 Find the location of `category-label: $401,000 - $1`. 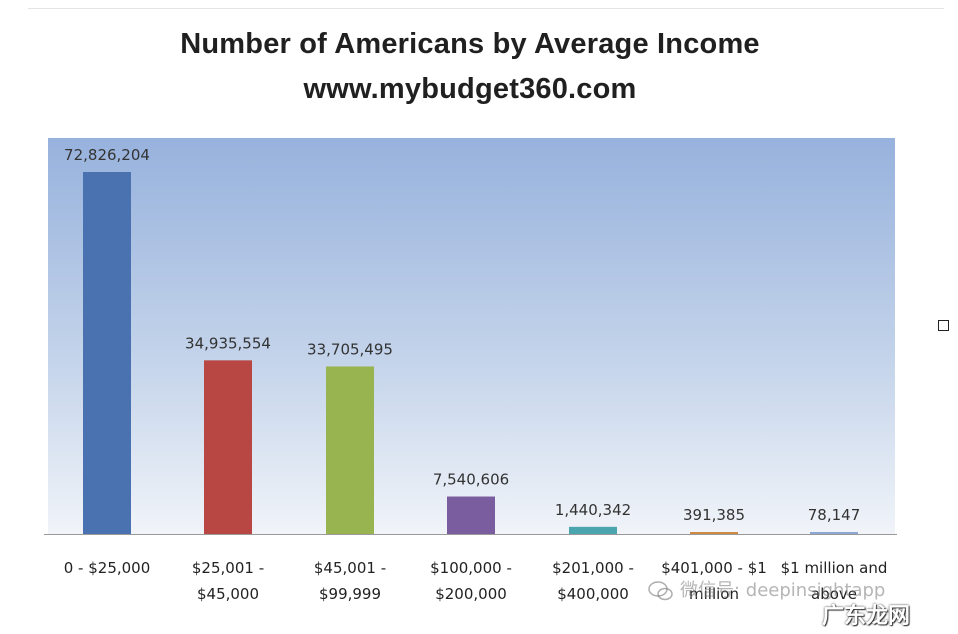

category-label: $401,000 - $1 is located at coordinates (714, 568).